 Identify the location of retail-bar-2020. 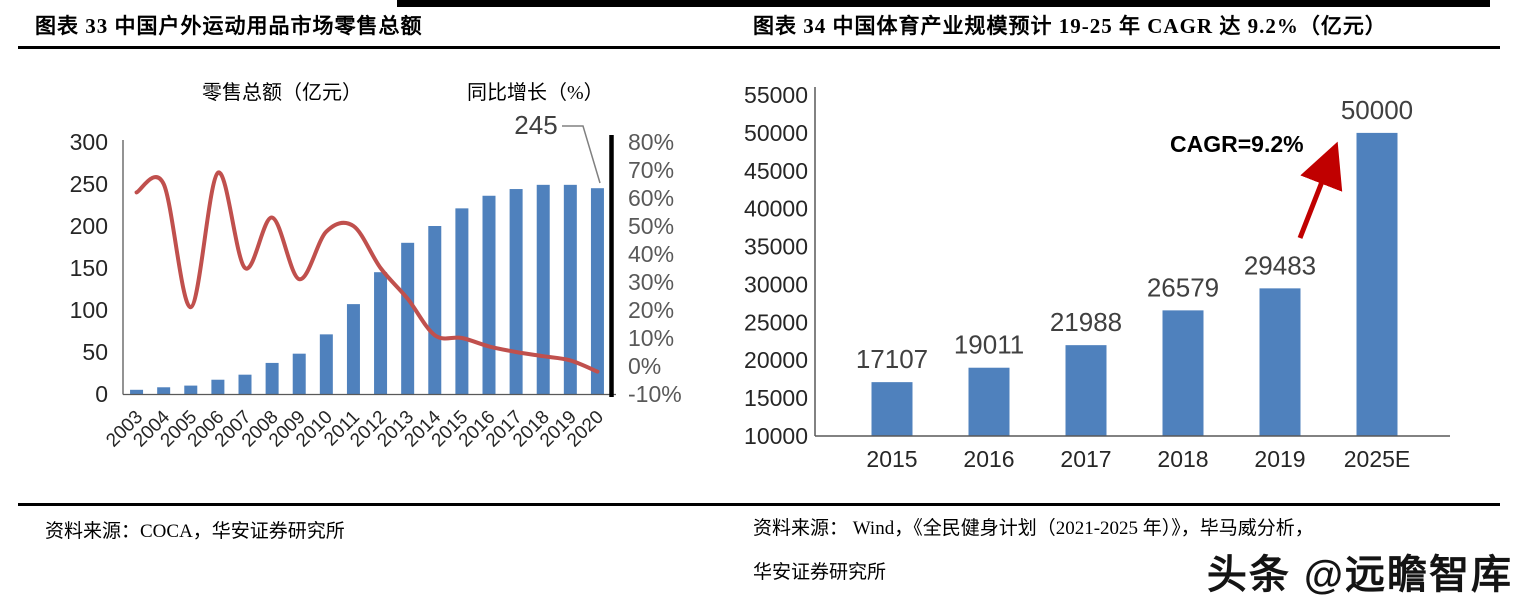
(597, 291).